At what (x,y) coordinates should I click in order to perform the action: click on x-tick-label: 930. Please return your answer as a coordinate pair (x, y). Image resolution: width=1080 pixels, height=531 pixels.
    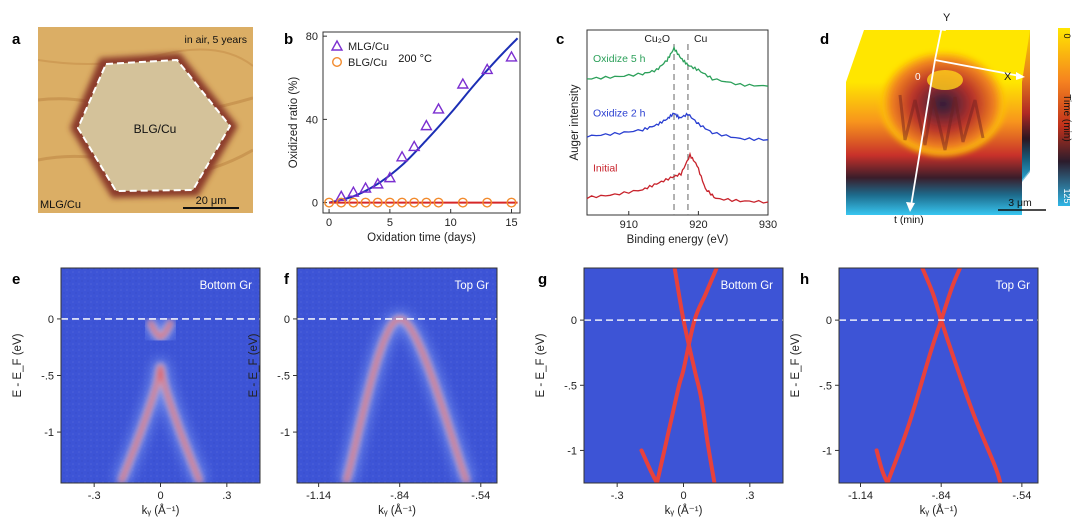
    Looking at the image, I should click on (768, 225).